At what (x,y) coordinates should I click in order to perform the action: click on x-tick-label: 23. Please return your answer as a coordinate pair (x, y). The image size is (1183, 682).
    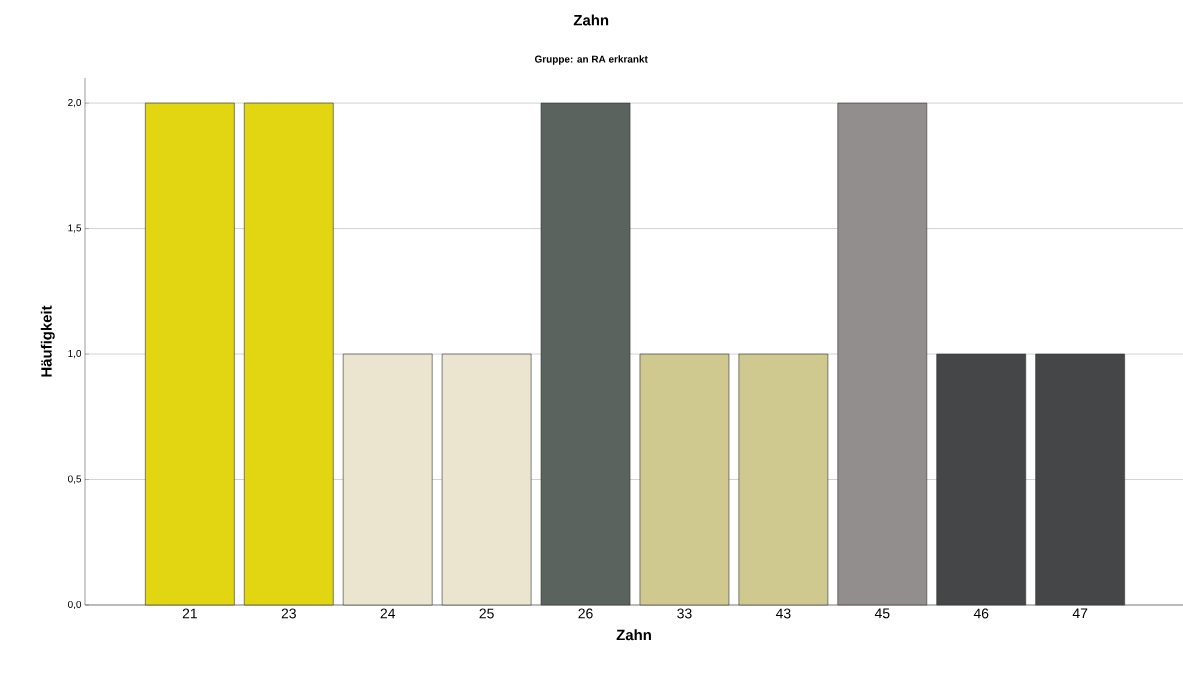
    Looking at the image, I should click on (288, 613).